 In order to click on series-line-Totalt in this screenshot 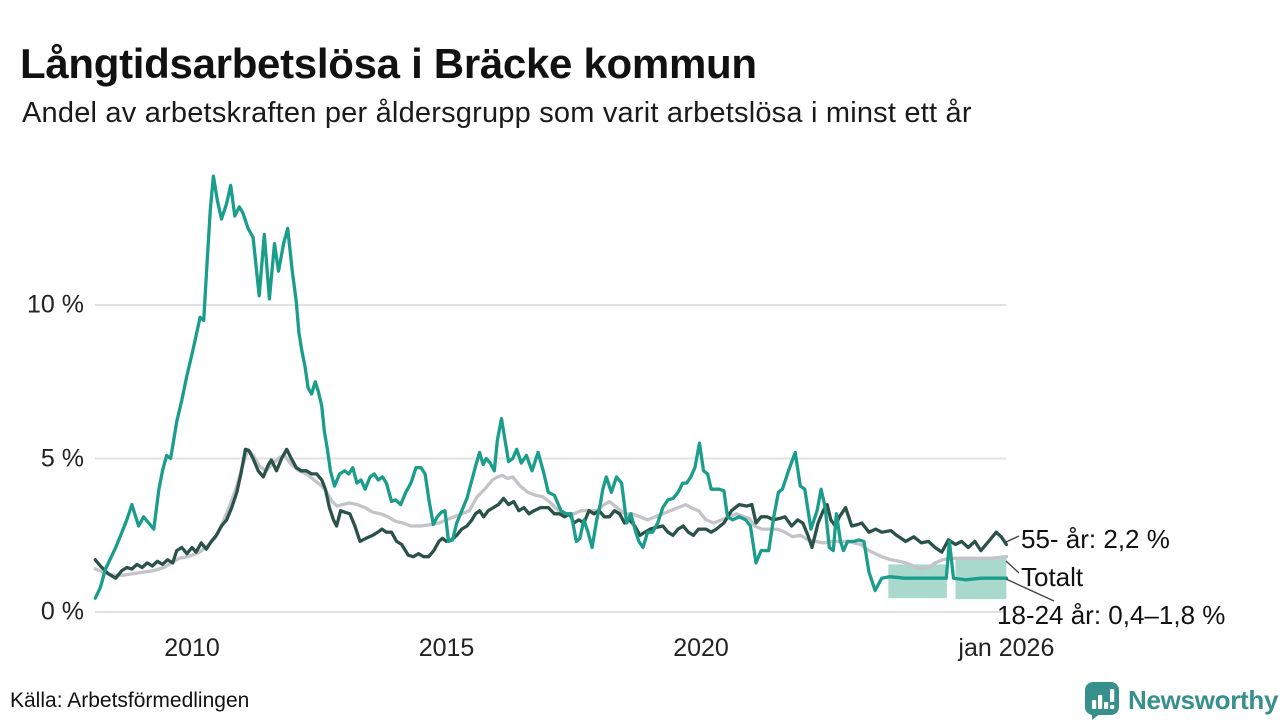, I will do `click(551, 512)`.